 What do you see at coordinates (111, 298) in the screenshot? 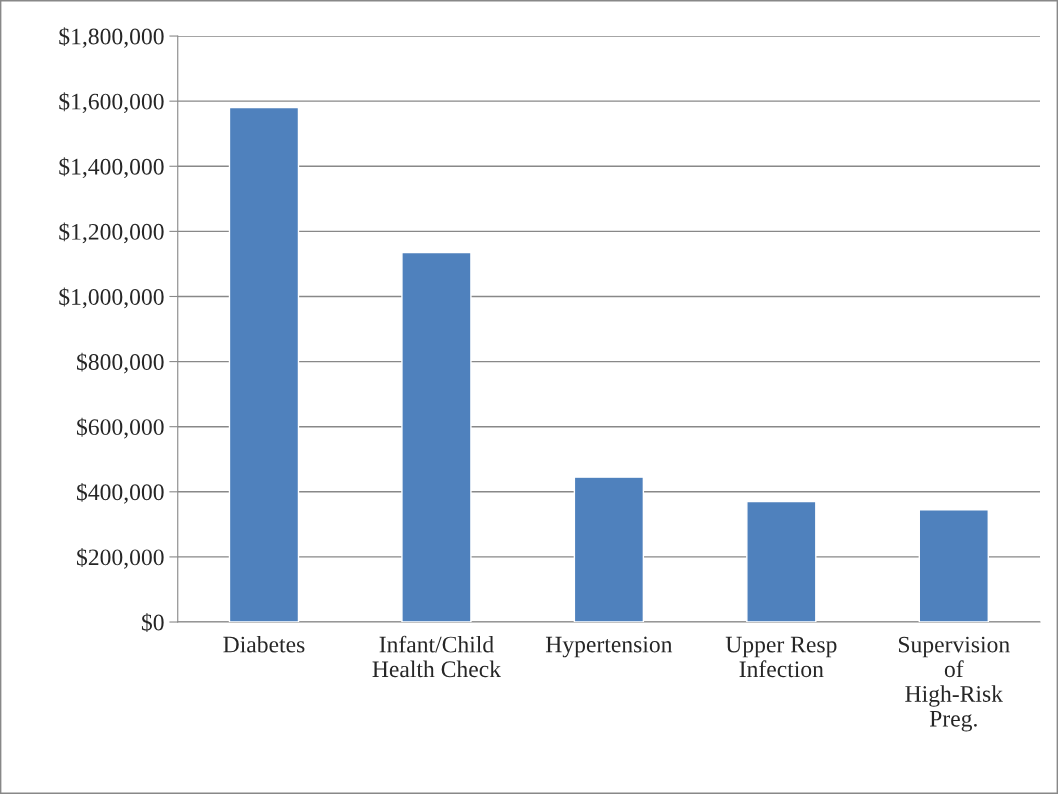
I see `y-tick-label: $1,000,000` at bounding box center [111, 298].